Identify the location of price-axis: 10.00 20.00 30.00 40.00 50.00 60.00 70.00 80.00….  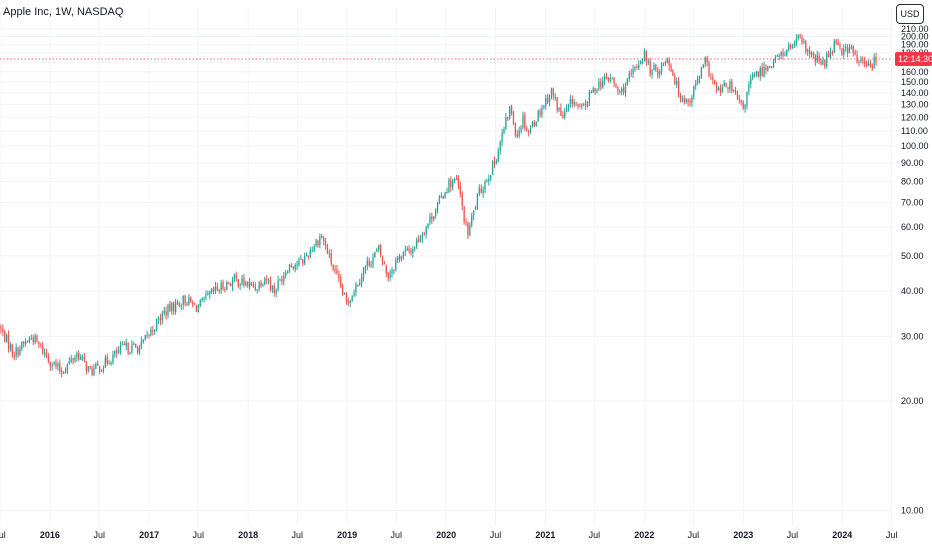
(915, 270).